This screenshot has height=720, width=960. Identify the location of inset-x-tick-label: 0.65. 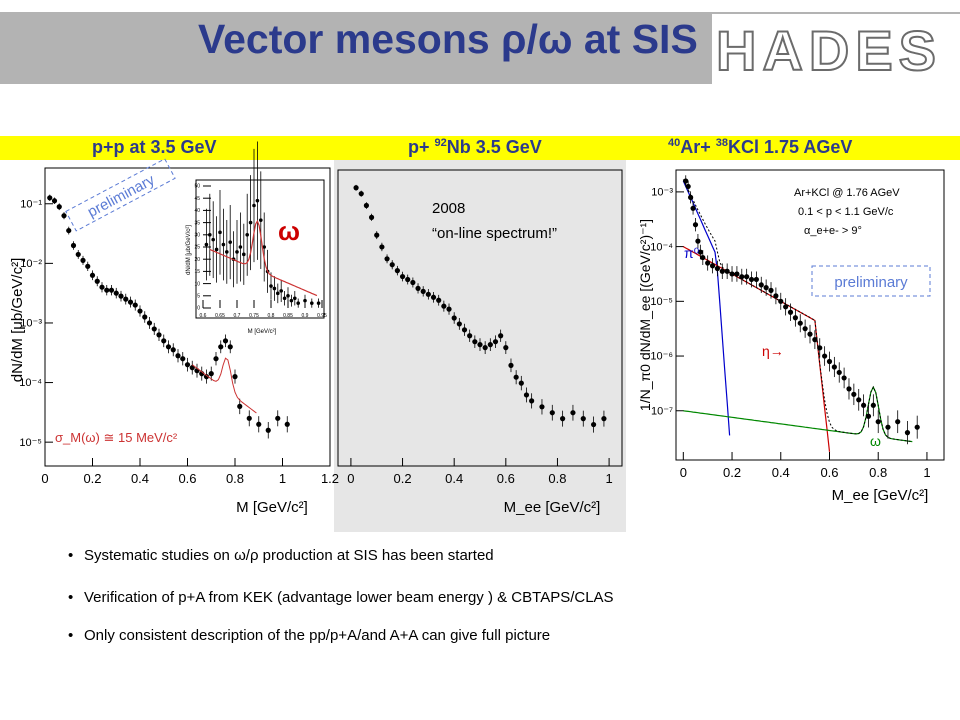
(220, 316).